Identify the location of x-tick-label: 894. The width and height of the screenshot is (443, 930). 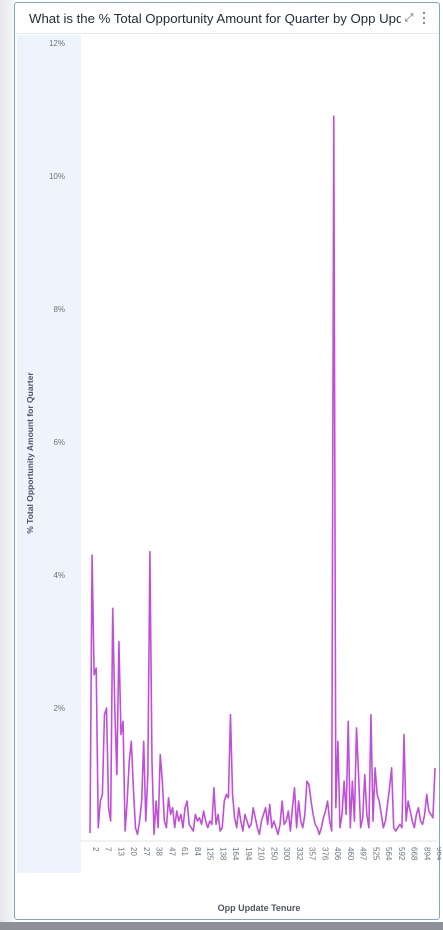
(426, 854).